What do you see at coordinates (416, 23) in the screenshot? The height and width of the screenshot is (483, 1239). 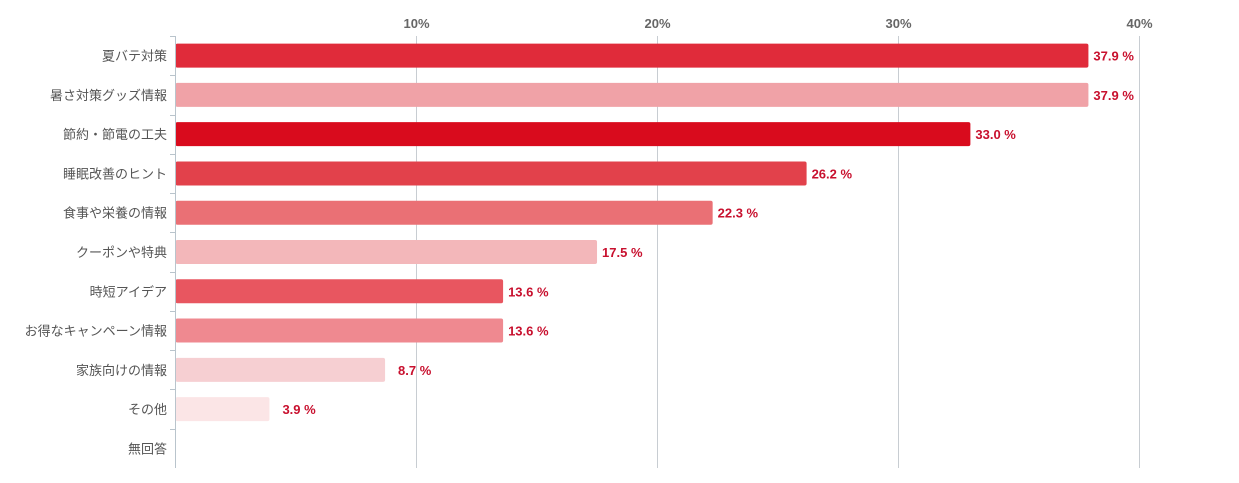 I see `x-tick-label: 10%` at bounding box center [416, 23].